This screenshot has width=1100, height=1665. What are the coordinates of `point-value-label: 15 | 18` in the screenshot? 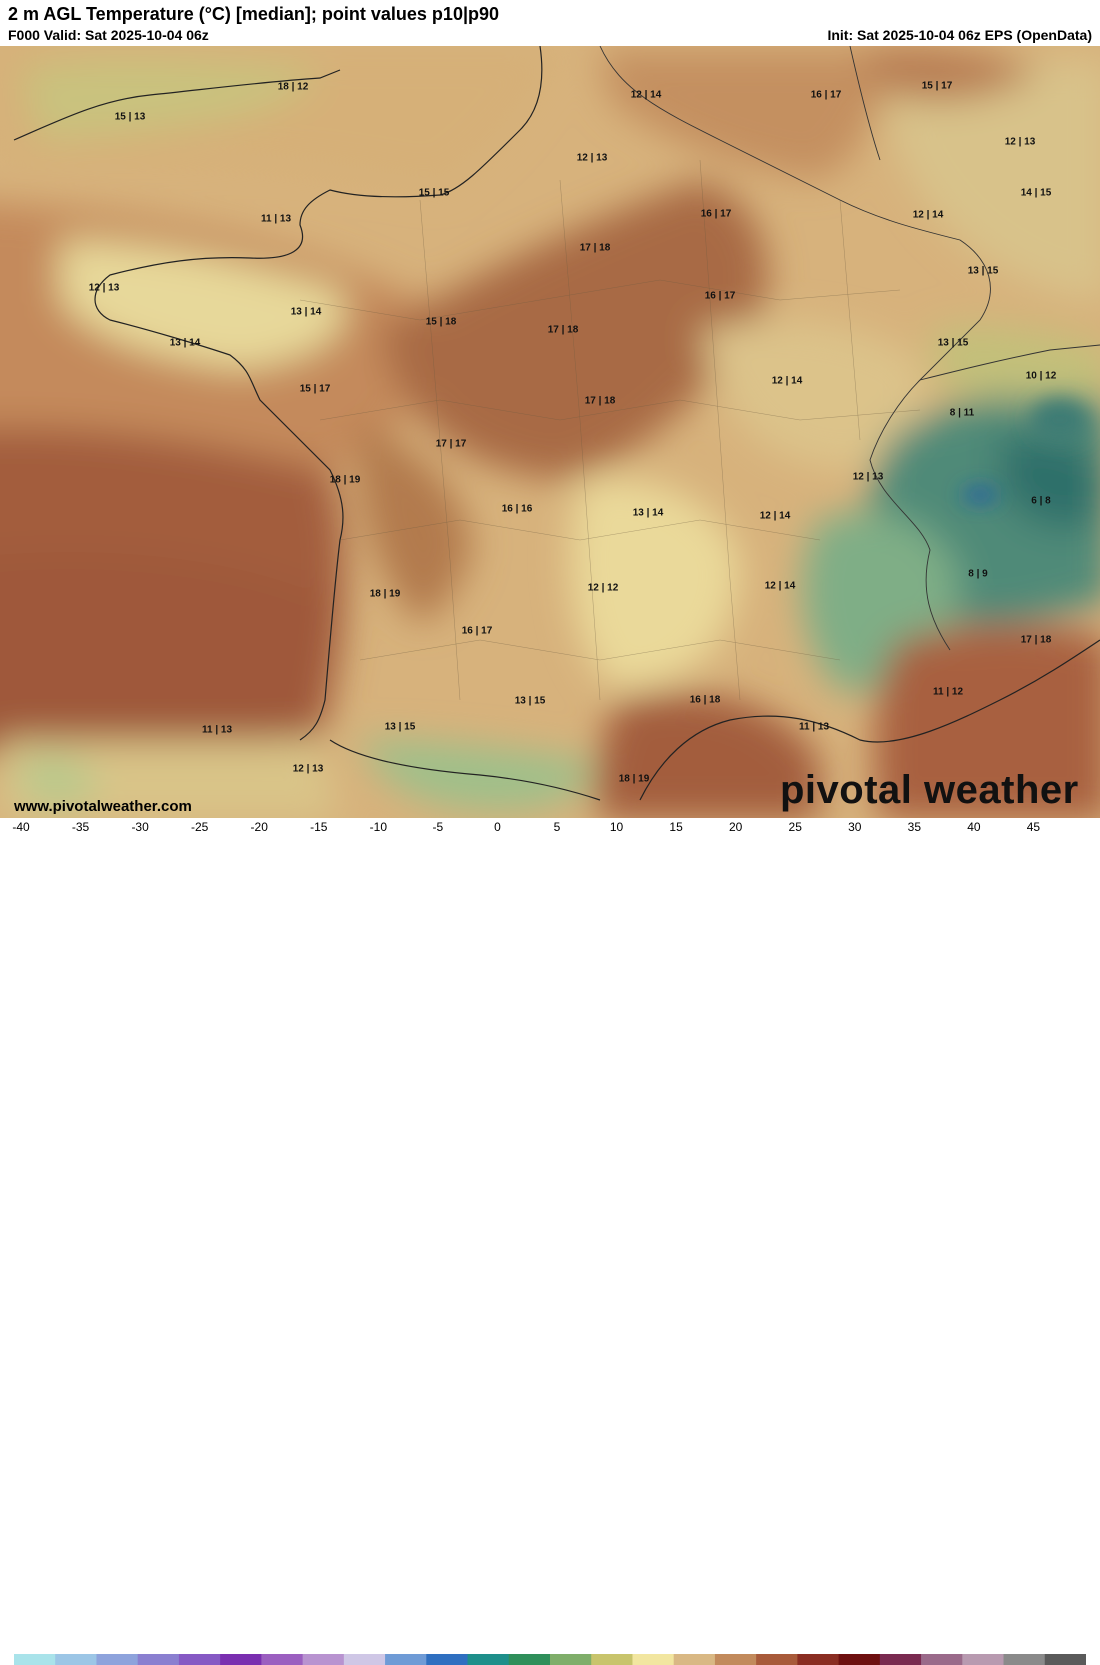 It's located at (441, 322).